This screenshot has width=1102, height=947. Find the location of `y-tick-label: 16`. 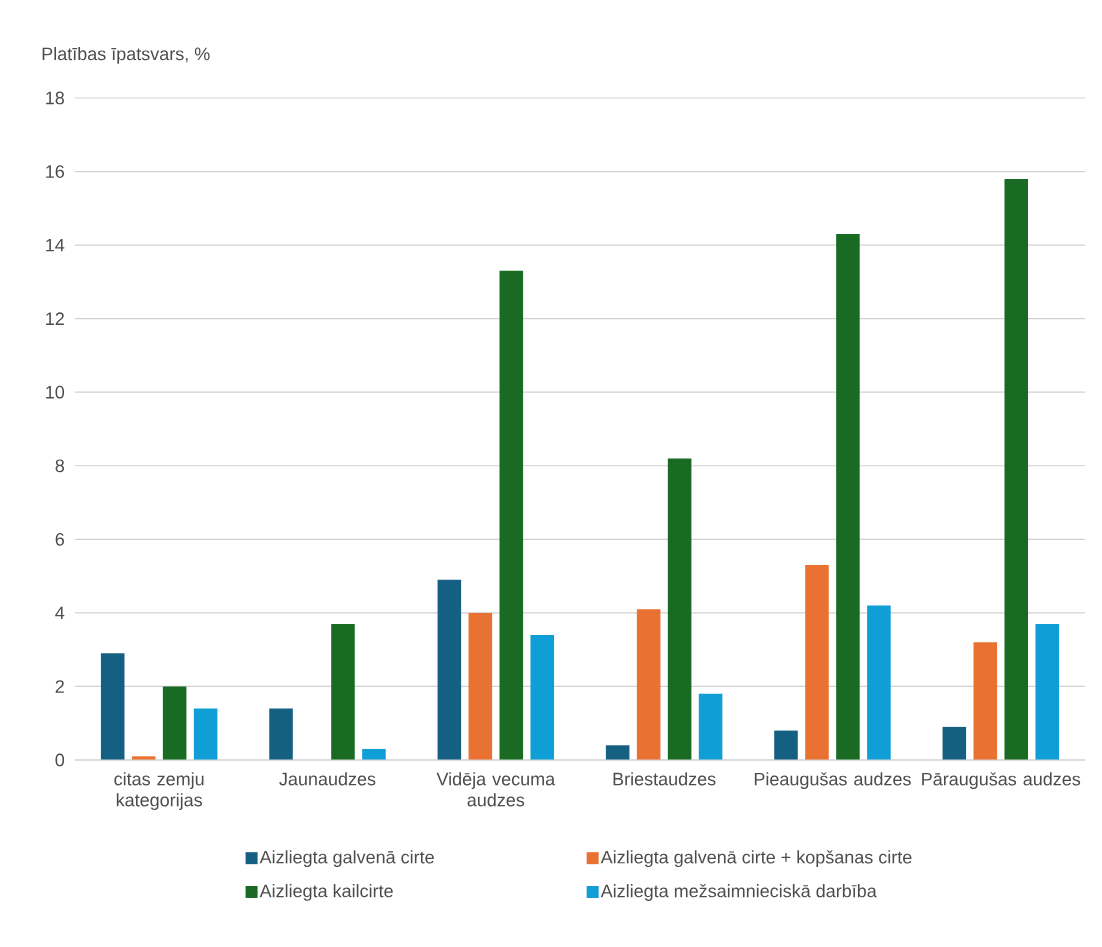

y-tick-label: 16 is located at coordinates (55, 171).